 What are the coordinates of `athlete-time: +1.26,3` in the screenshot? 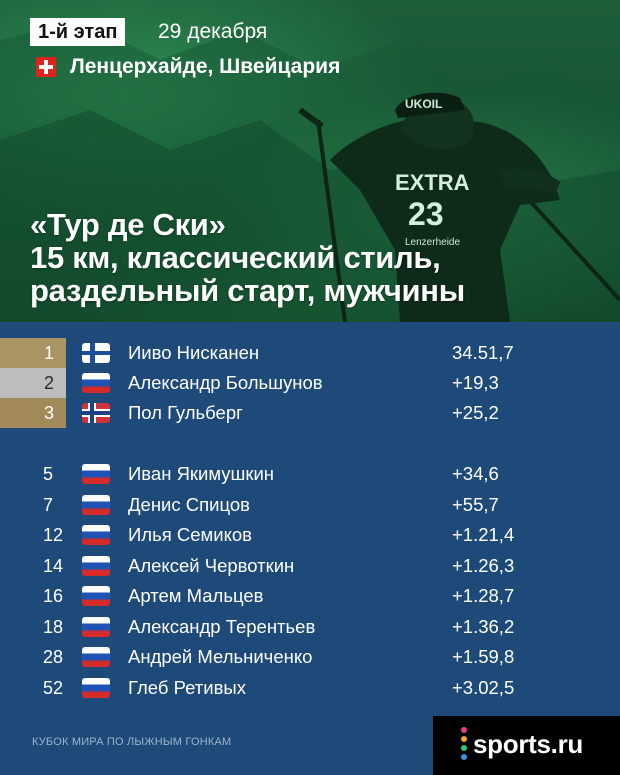 It's located at (483, 565).